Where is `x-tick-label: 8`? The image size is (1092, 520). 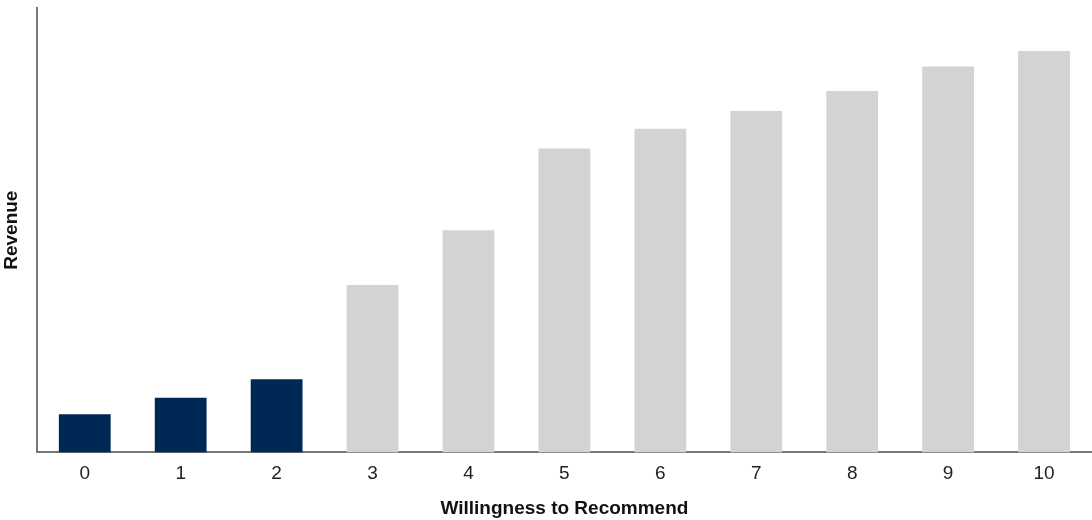
x-tick-label: 8 is located at coordinates (852, 473).